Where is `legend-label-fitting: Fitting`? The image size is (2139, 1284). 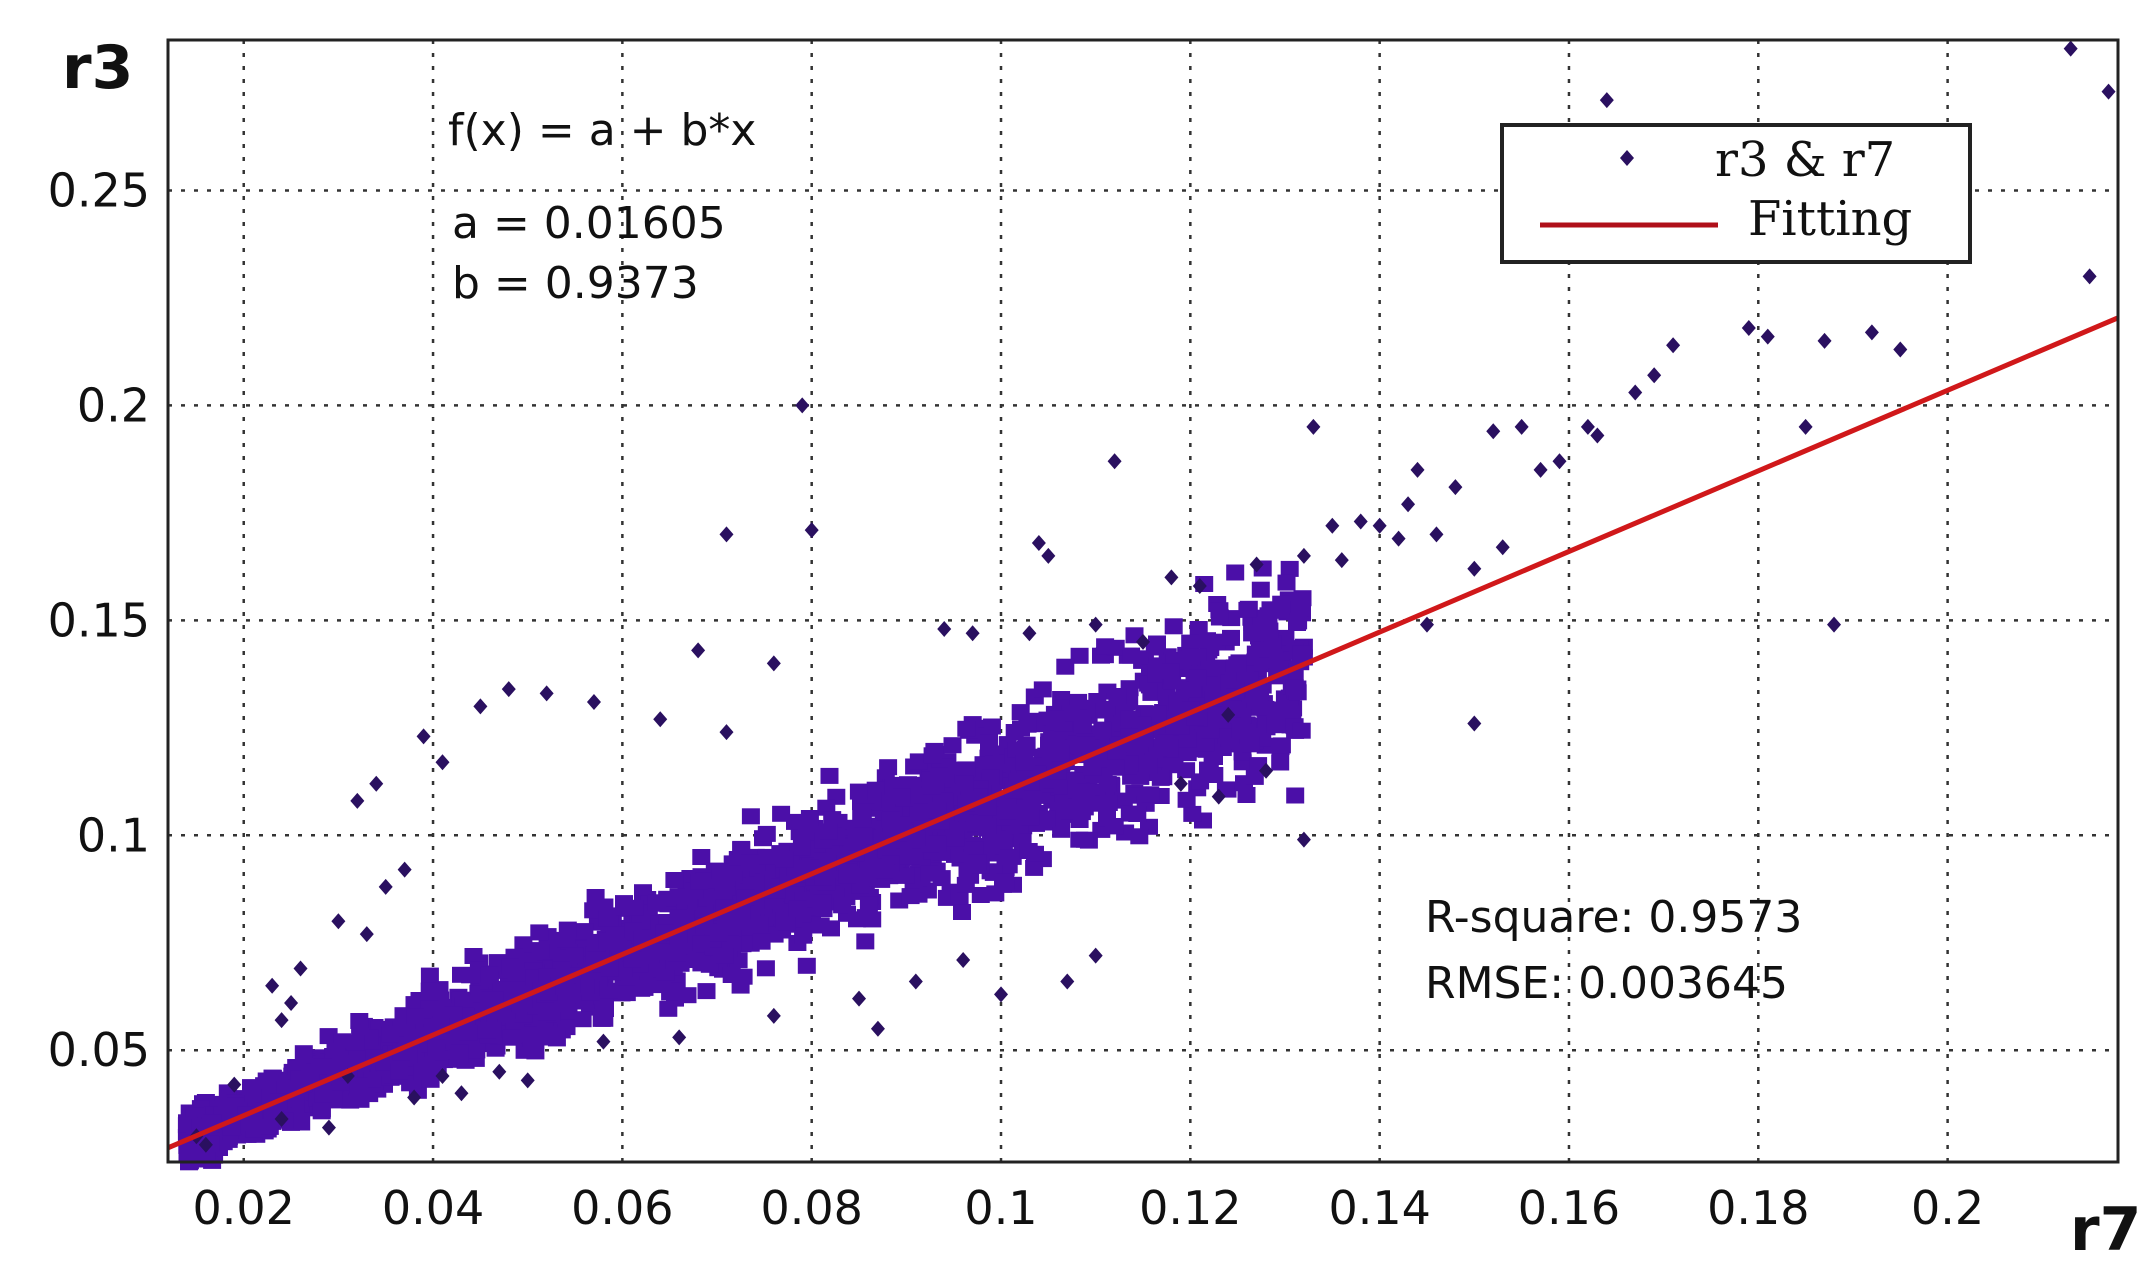 legend-label-fitting: Fitting is located at coordinates (1830, 219).